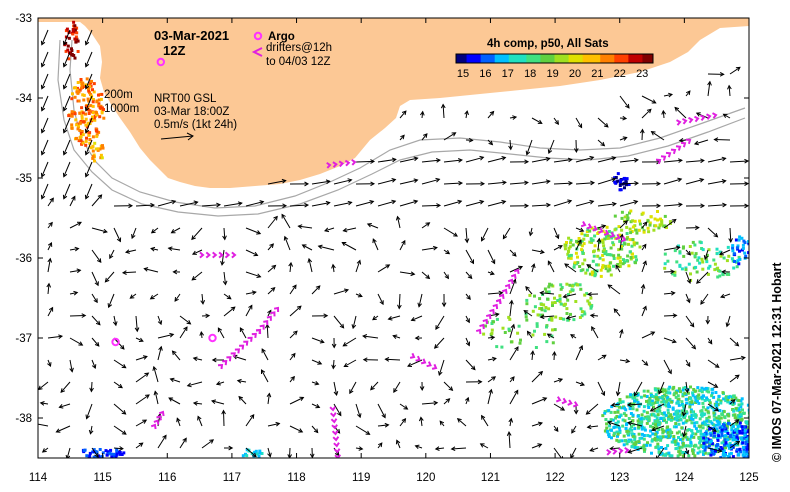  Describe the element at coordinates (548, 44) in the screenshot. I see `colorbar-title: 4h comp, p50, All Sats` at that location.